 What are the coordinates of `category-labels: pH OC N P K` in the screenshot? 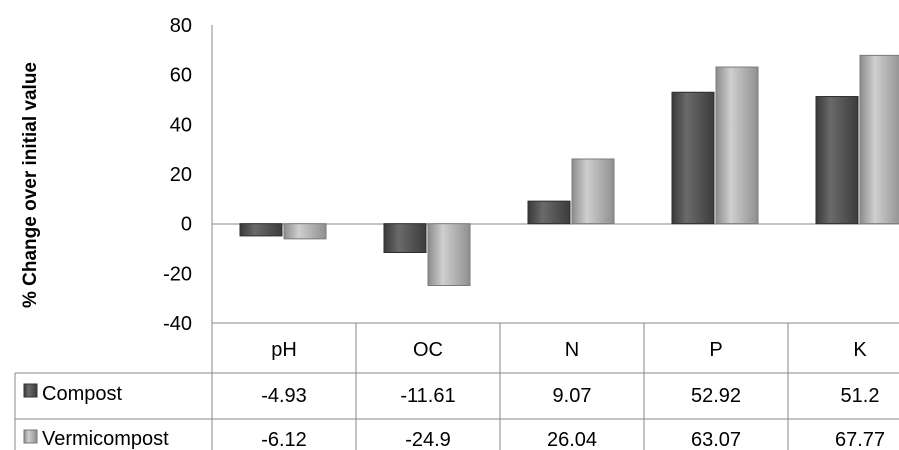 It's located at (569, 350).